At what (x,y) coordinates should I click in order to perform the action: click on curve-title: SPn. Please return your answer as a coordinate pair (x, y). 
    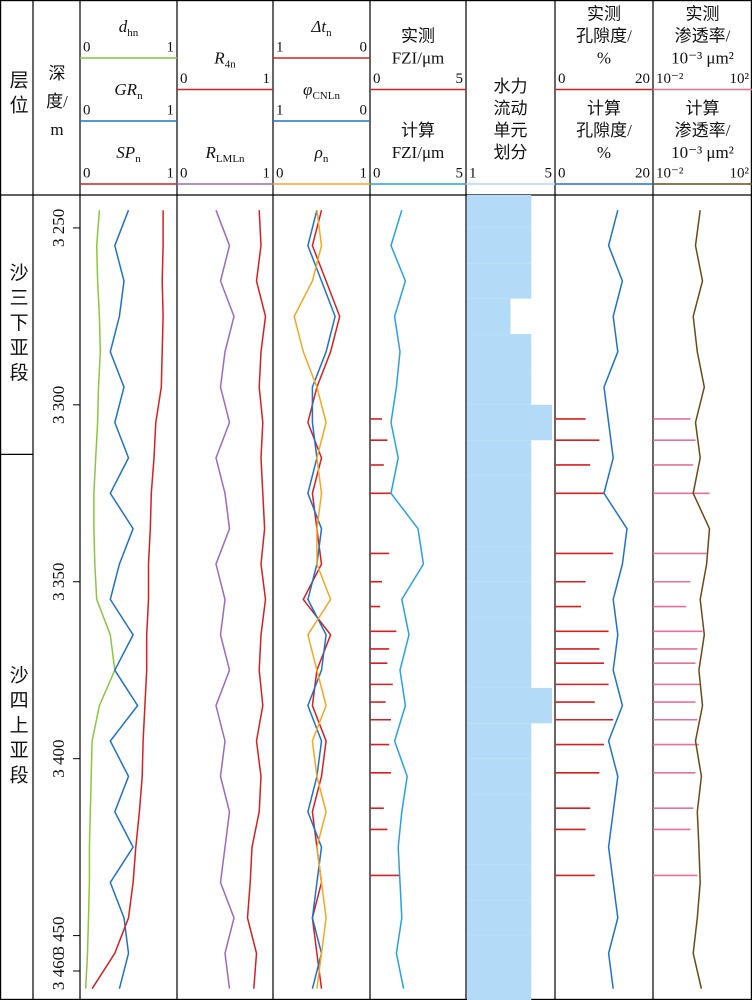
    Looking at the image, I should click on (128, 154).